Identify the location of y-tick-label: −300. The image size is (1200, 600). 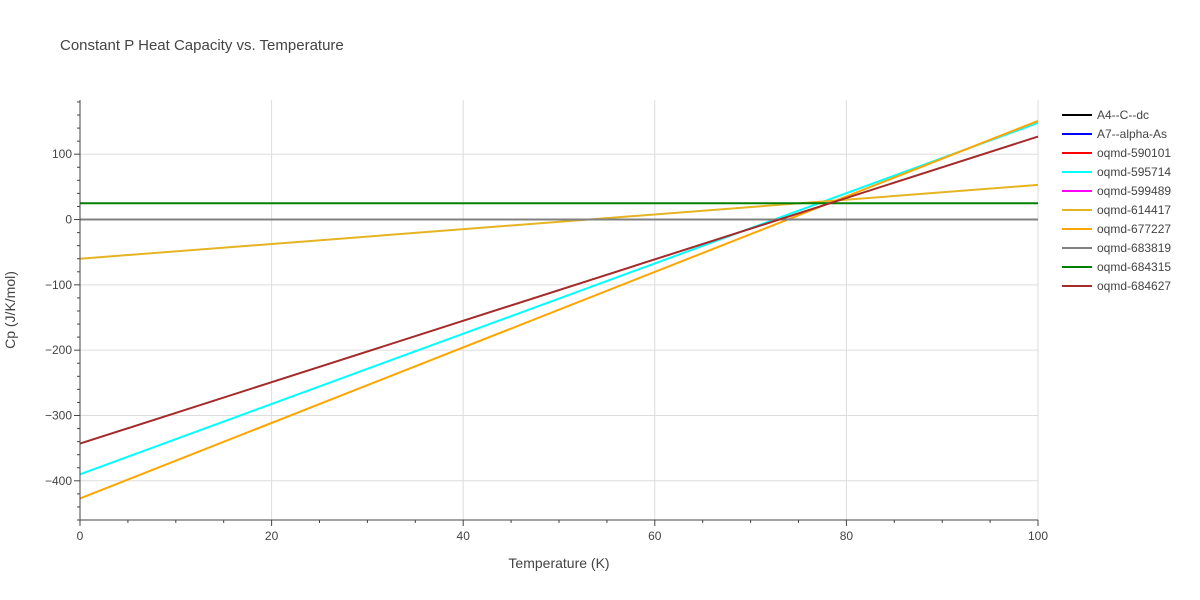
(58, 415).